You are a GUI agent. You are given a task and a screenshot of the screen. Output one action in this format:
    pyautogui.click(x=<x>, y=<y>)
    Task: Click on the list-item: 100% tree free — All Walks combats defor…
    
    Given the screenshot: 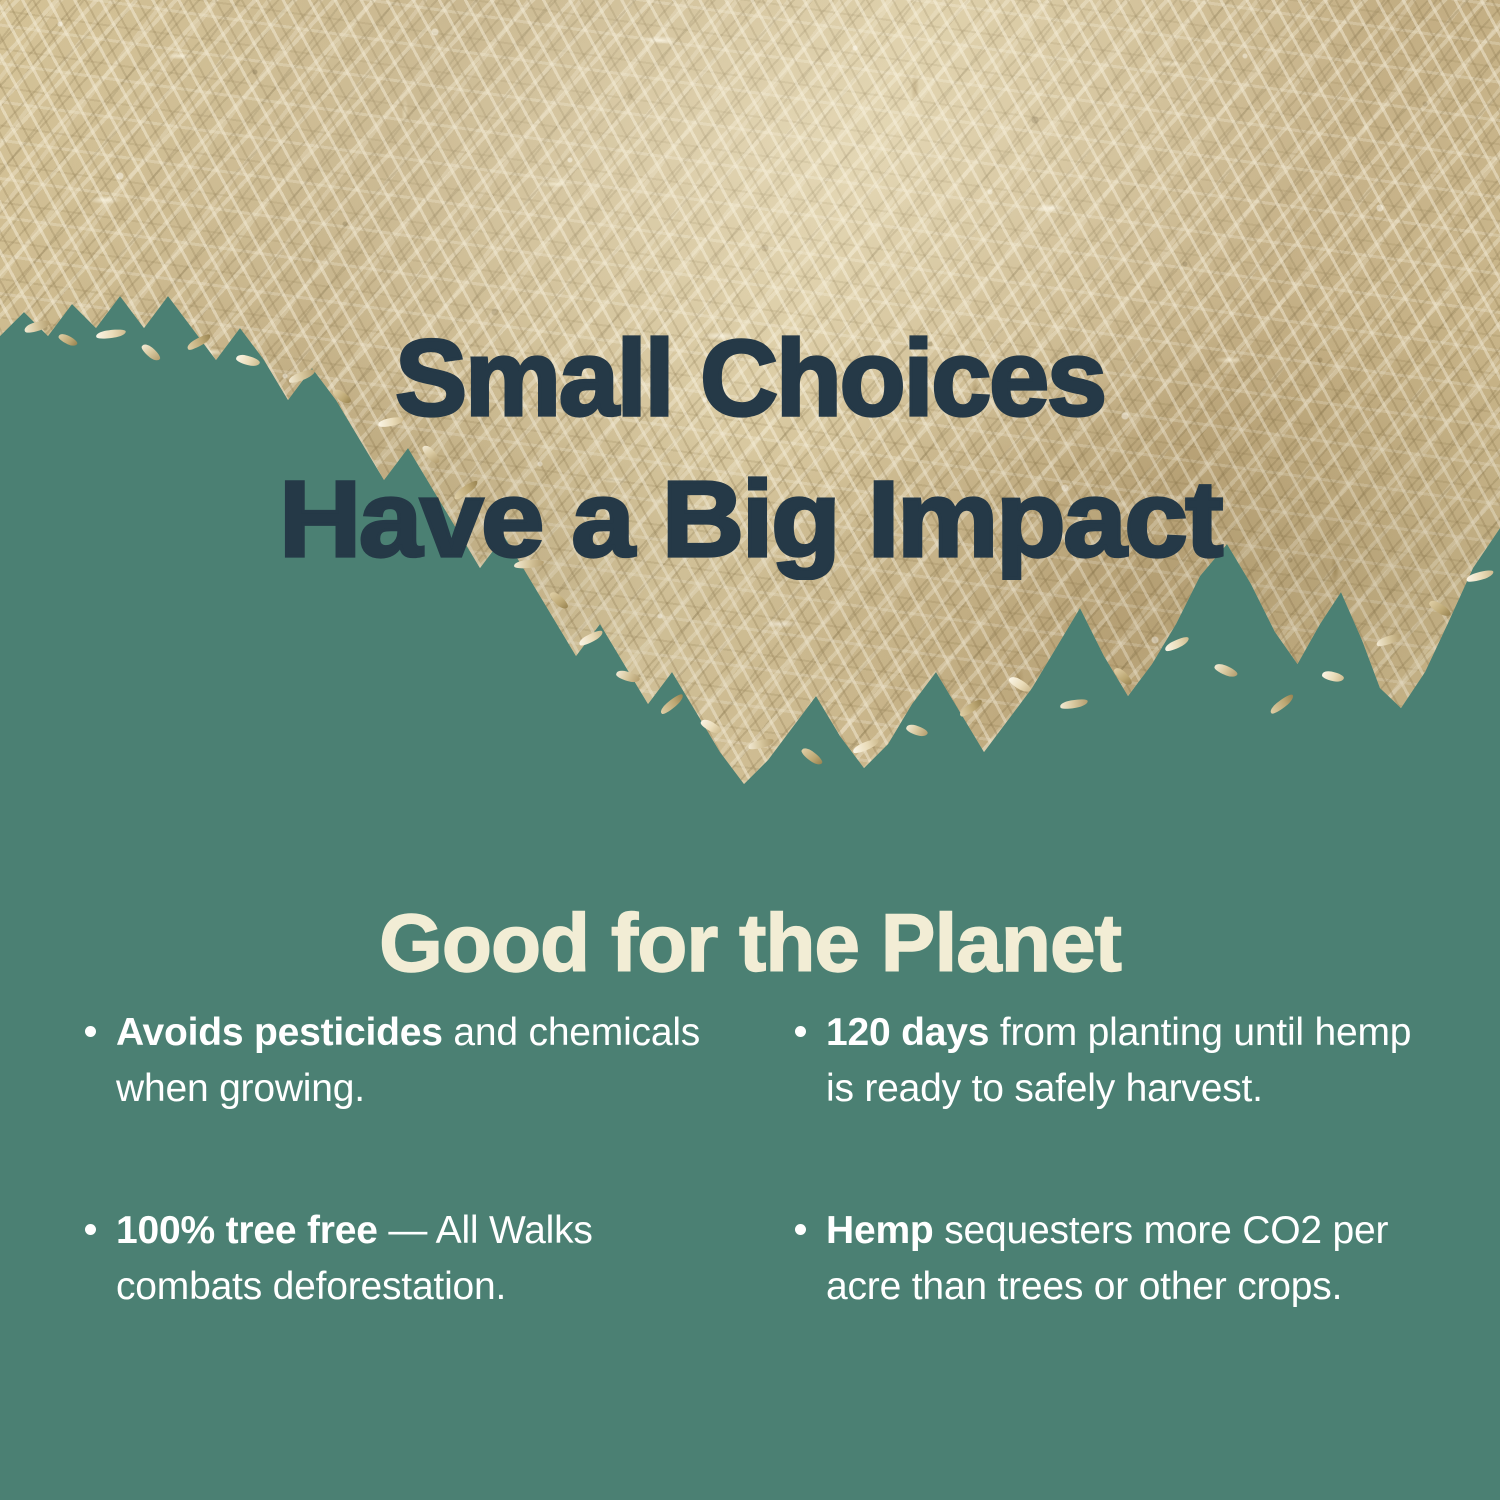 What is the action you would take?
    pyautogui.click(x=395, y=1259)
    